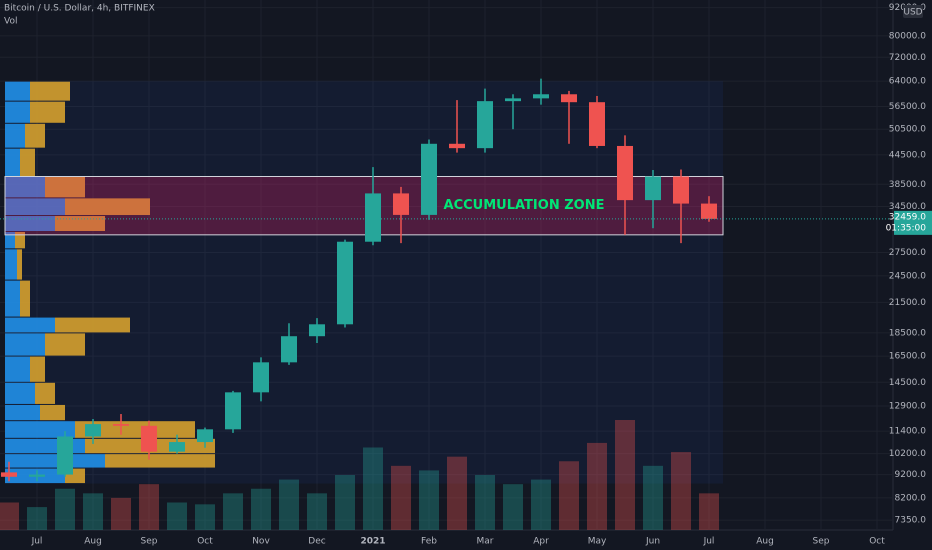 Image resolution: width=932 pixels, height=550 pixels. I want to click on y-tick-label: 14500.0, so click(907, 383).